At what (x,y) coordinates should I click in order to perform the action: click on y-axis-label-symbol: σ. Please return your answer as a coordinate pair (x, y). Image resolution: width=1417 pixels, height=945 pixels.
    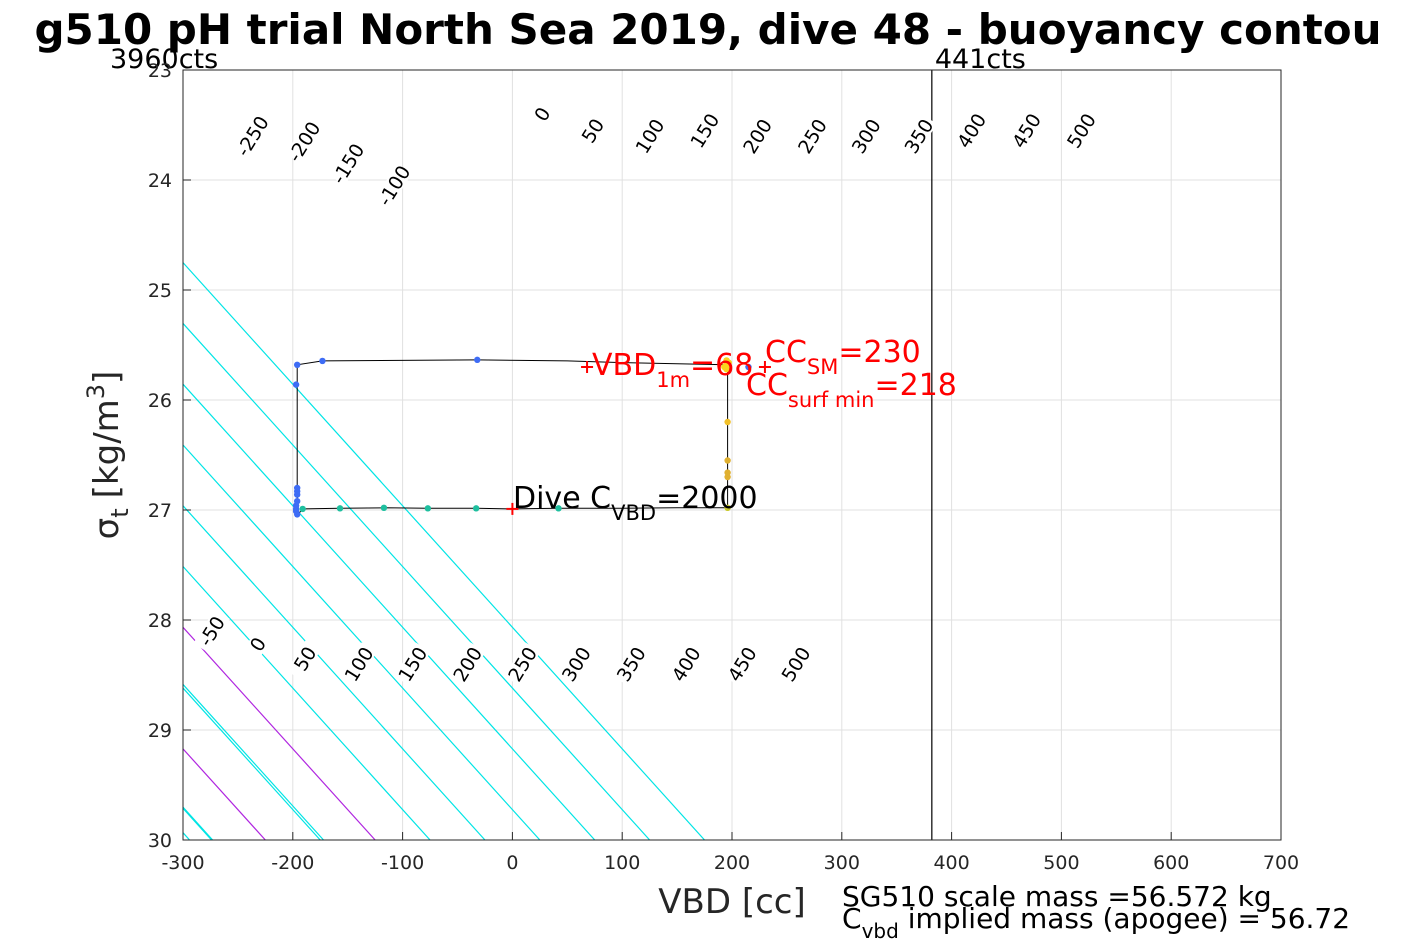
    Looking at the image, I should click on (107, 529).